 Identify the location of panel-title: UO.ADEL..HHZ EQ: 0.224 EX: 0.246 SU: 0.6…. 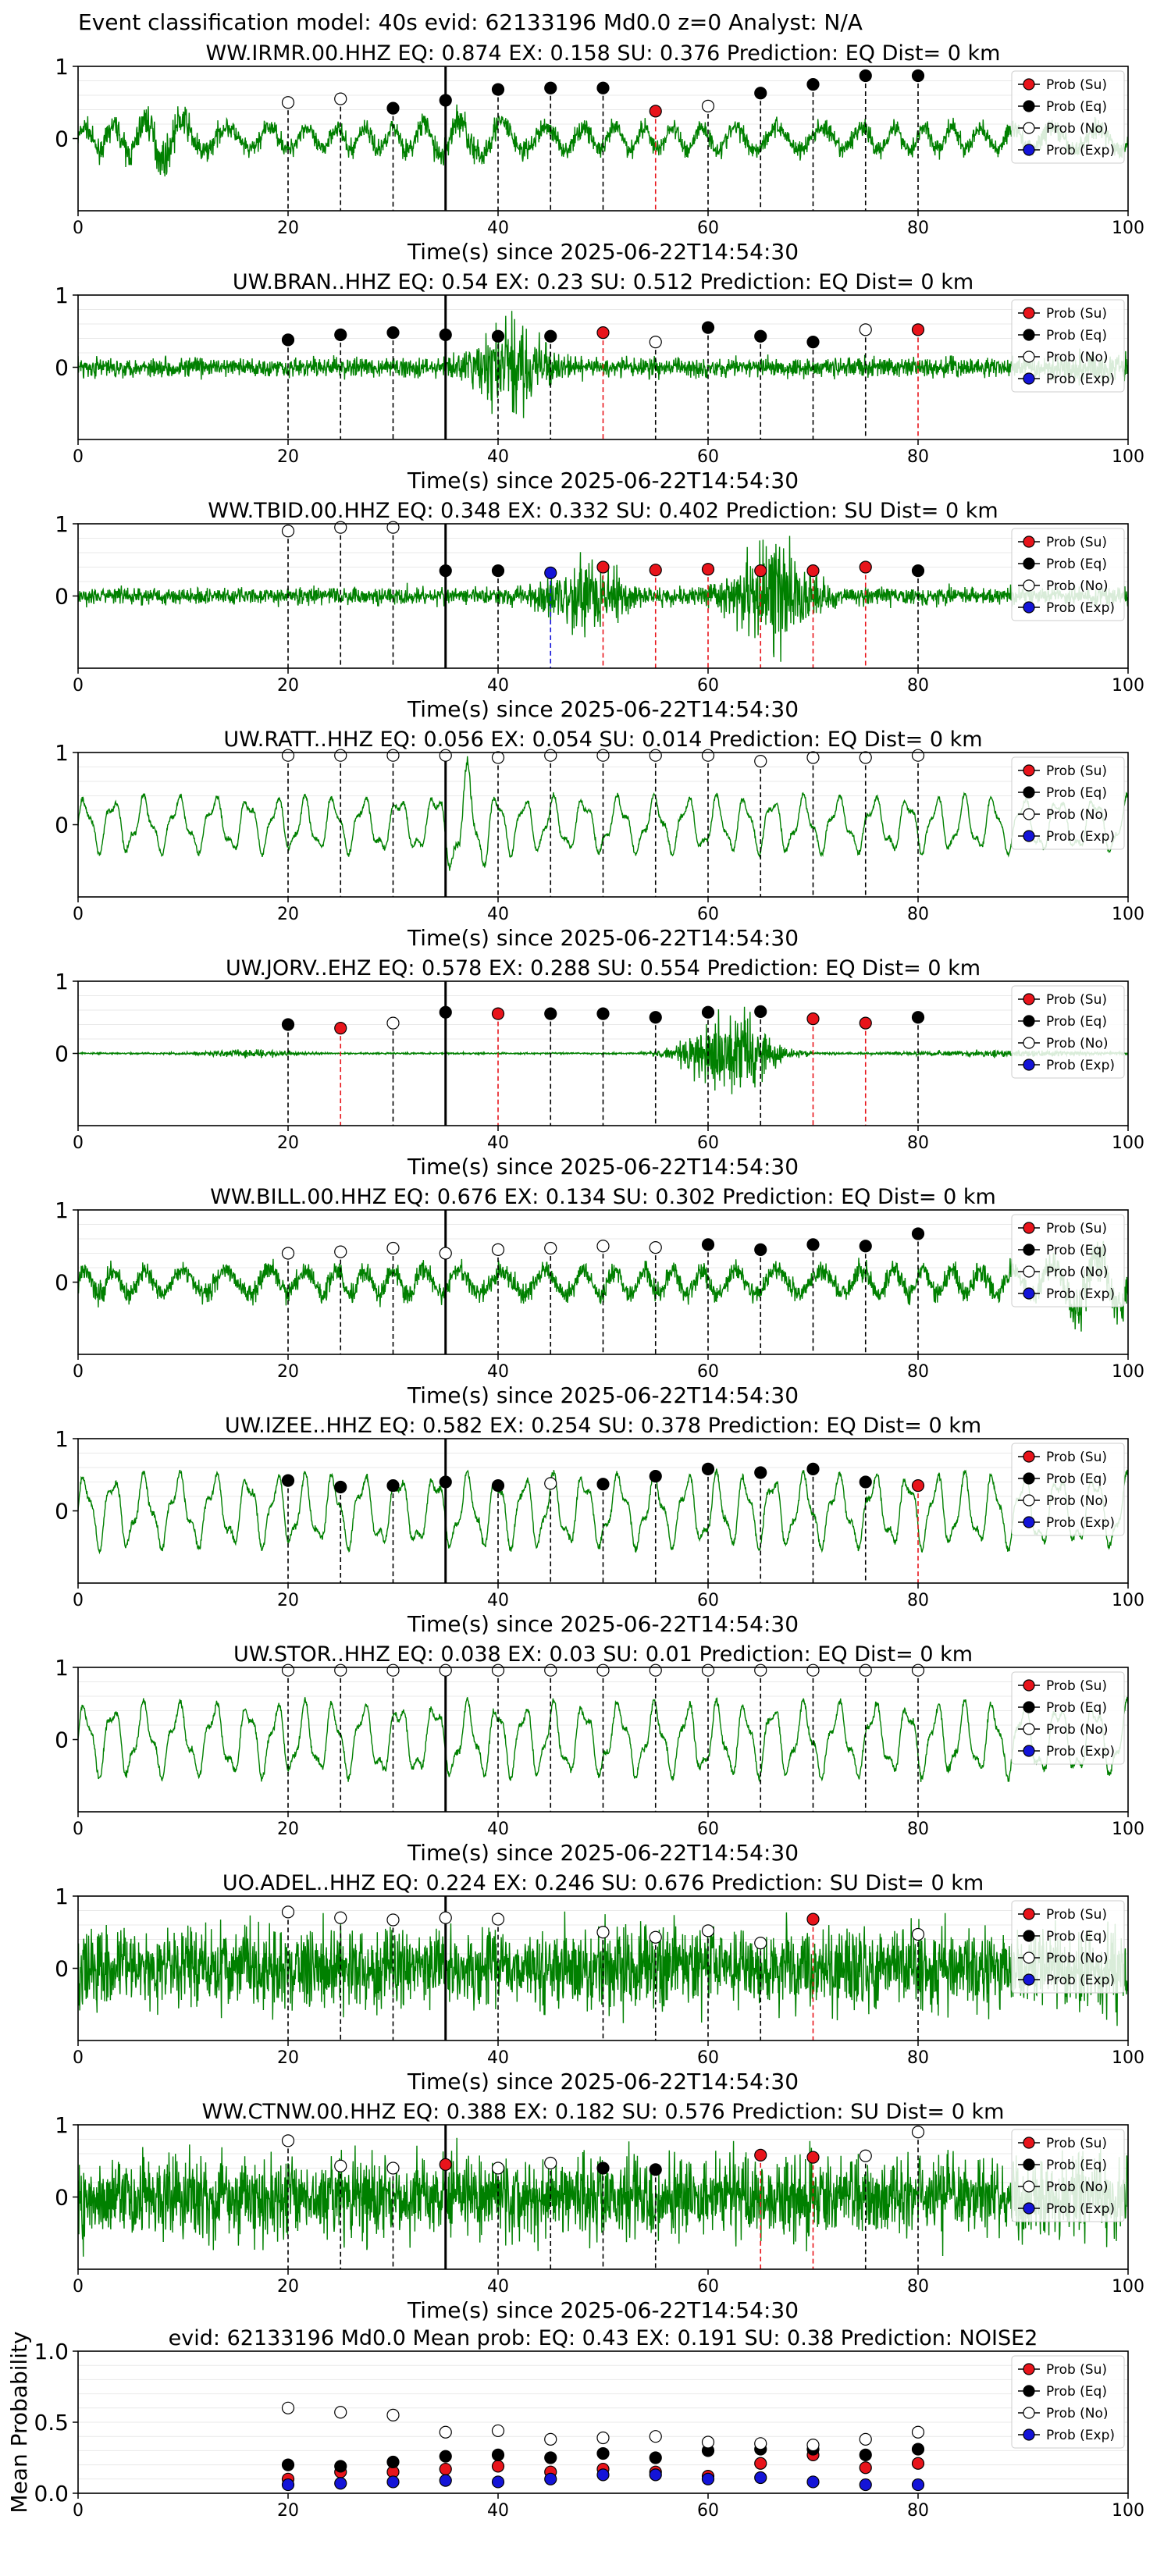
(603, 1883).